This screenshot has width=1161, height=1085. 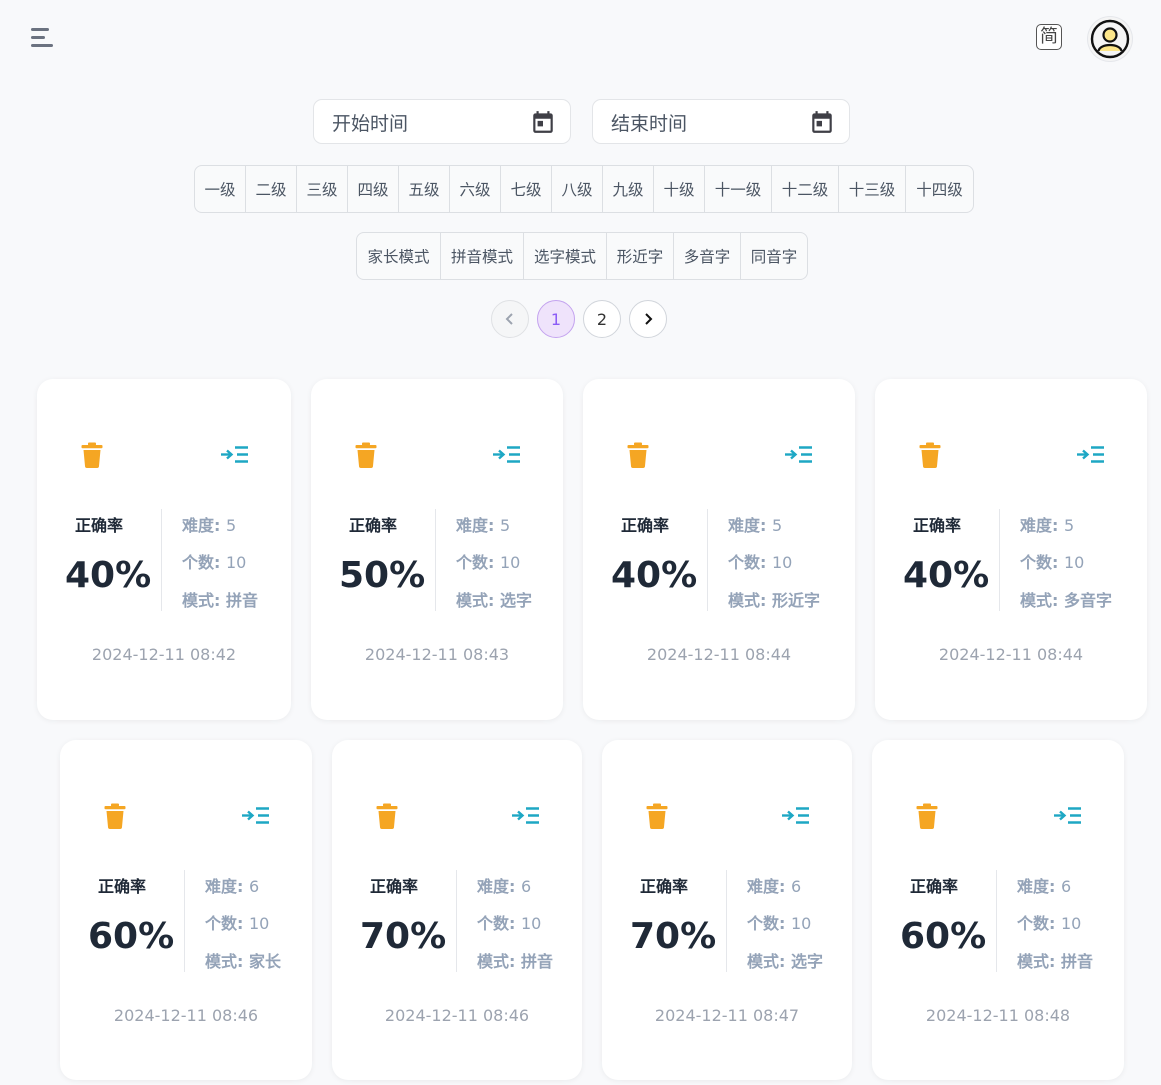 I want to click on end-date-field, so click(x=721, y=121).